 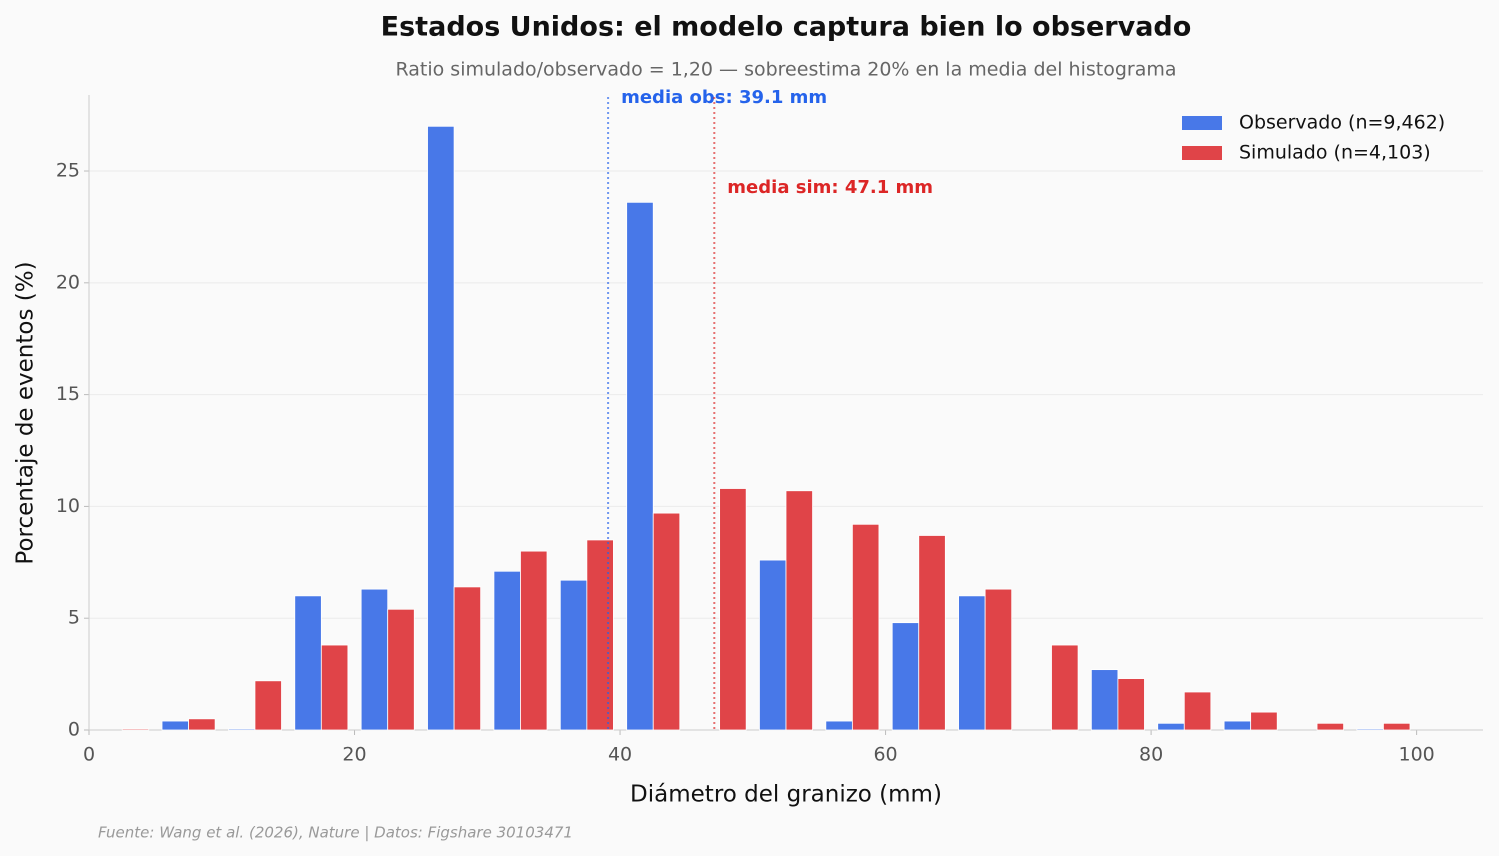 I want to click on legend-label: Observado (n=9,462), so click(x=1342, y=123).